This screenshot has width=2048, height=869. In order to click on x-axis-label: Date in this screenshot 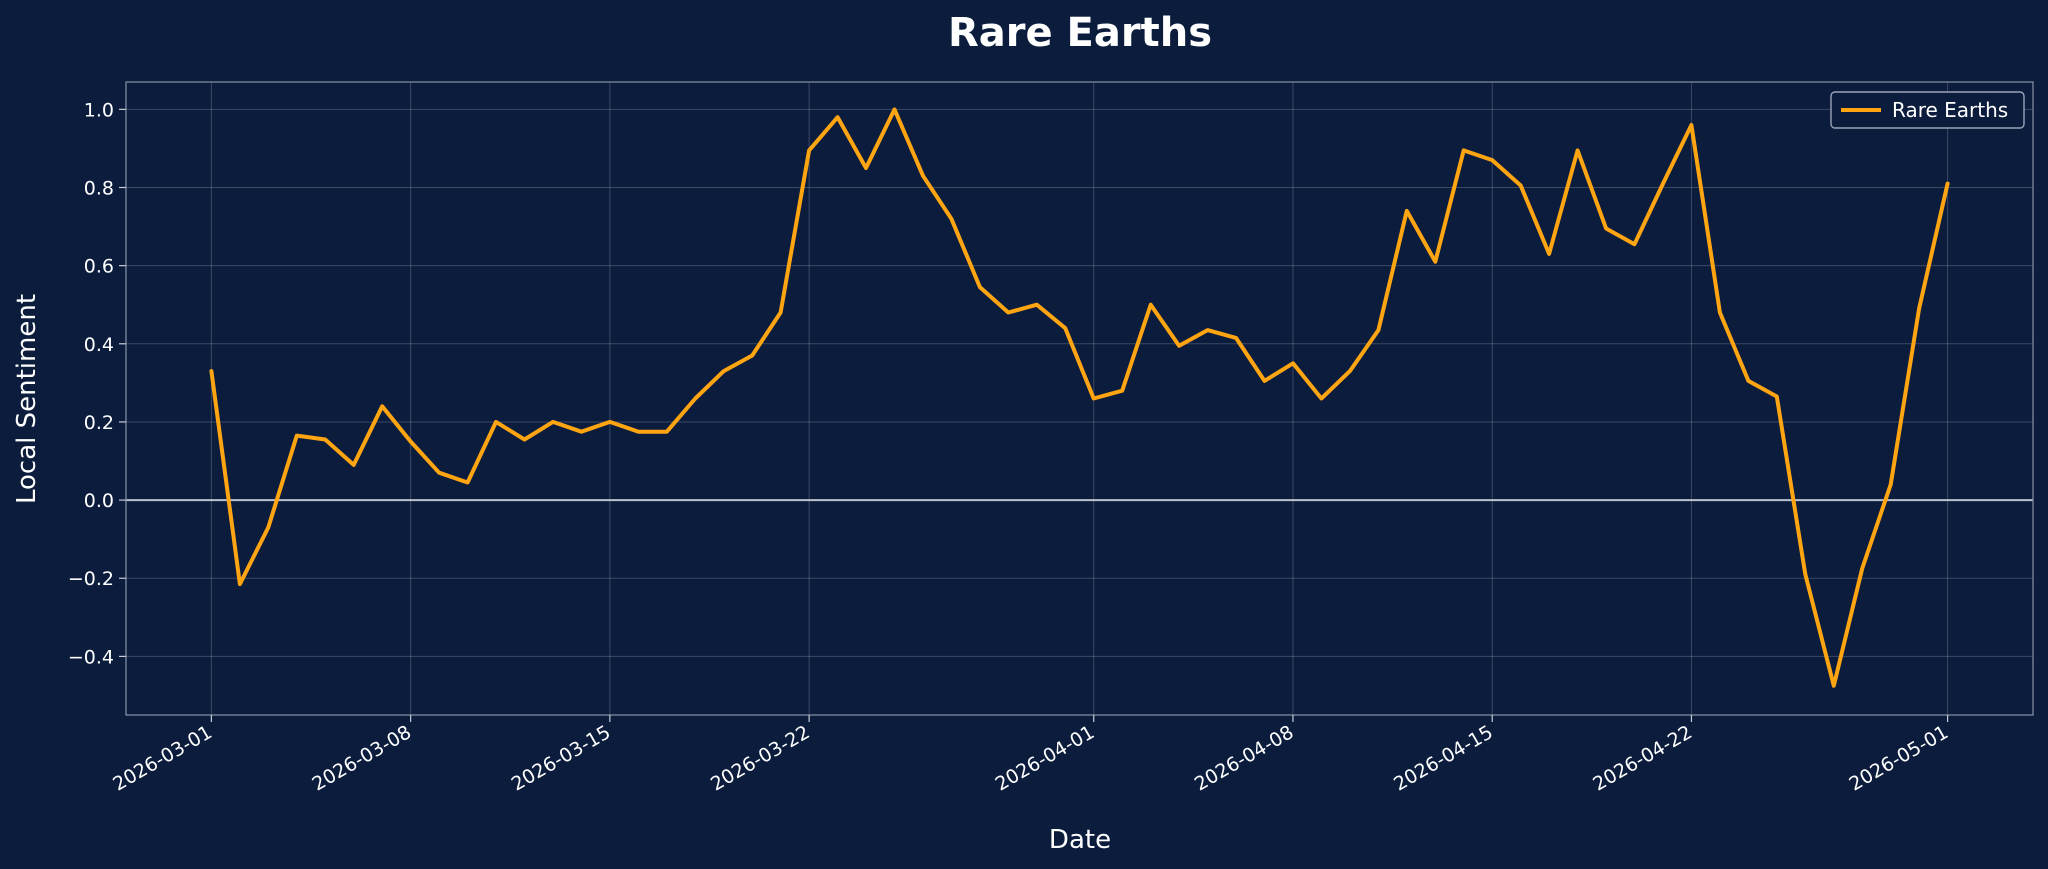, I will do `click(1080, 840)`.